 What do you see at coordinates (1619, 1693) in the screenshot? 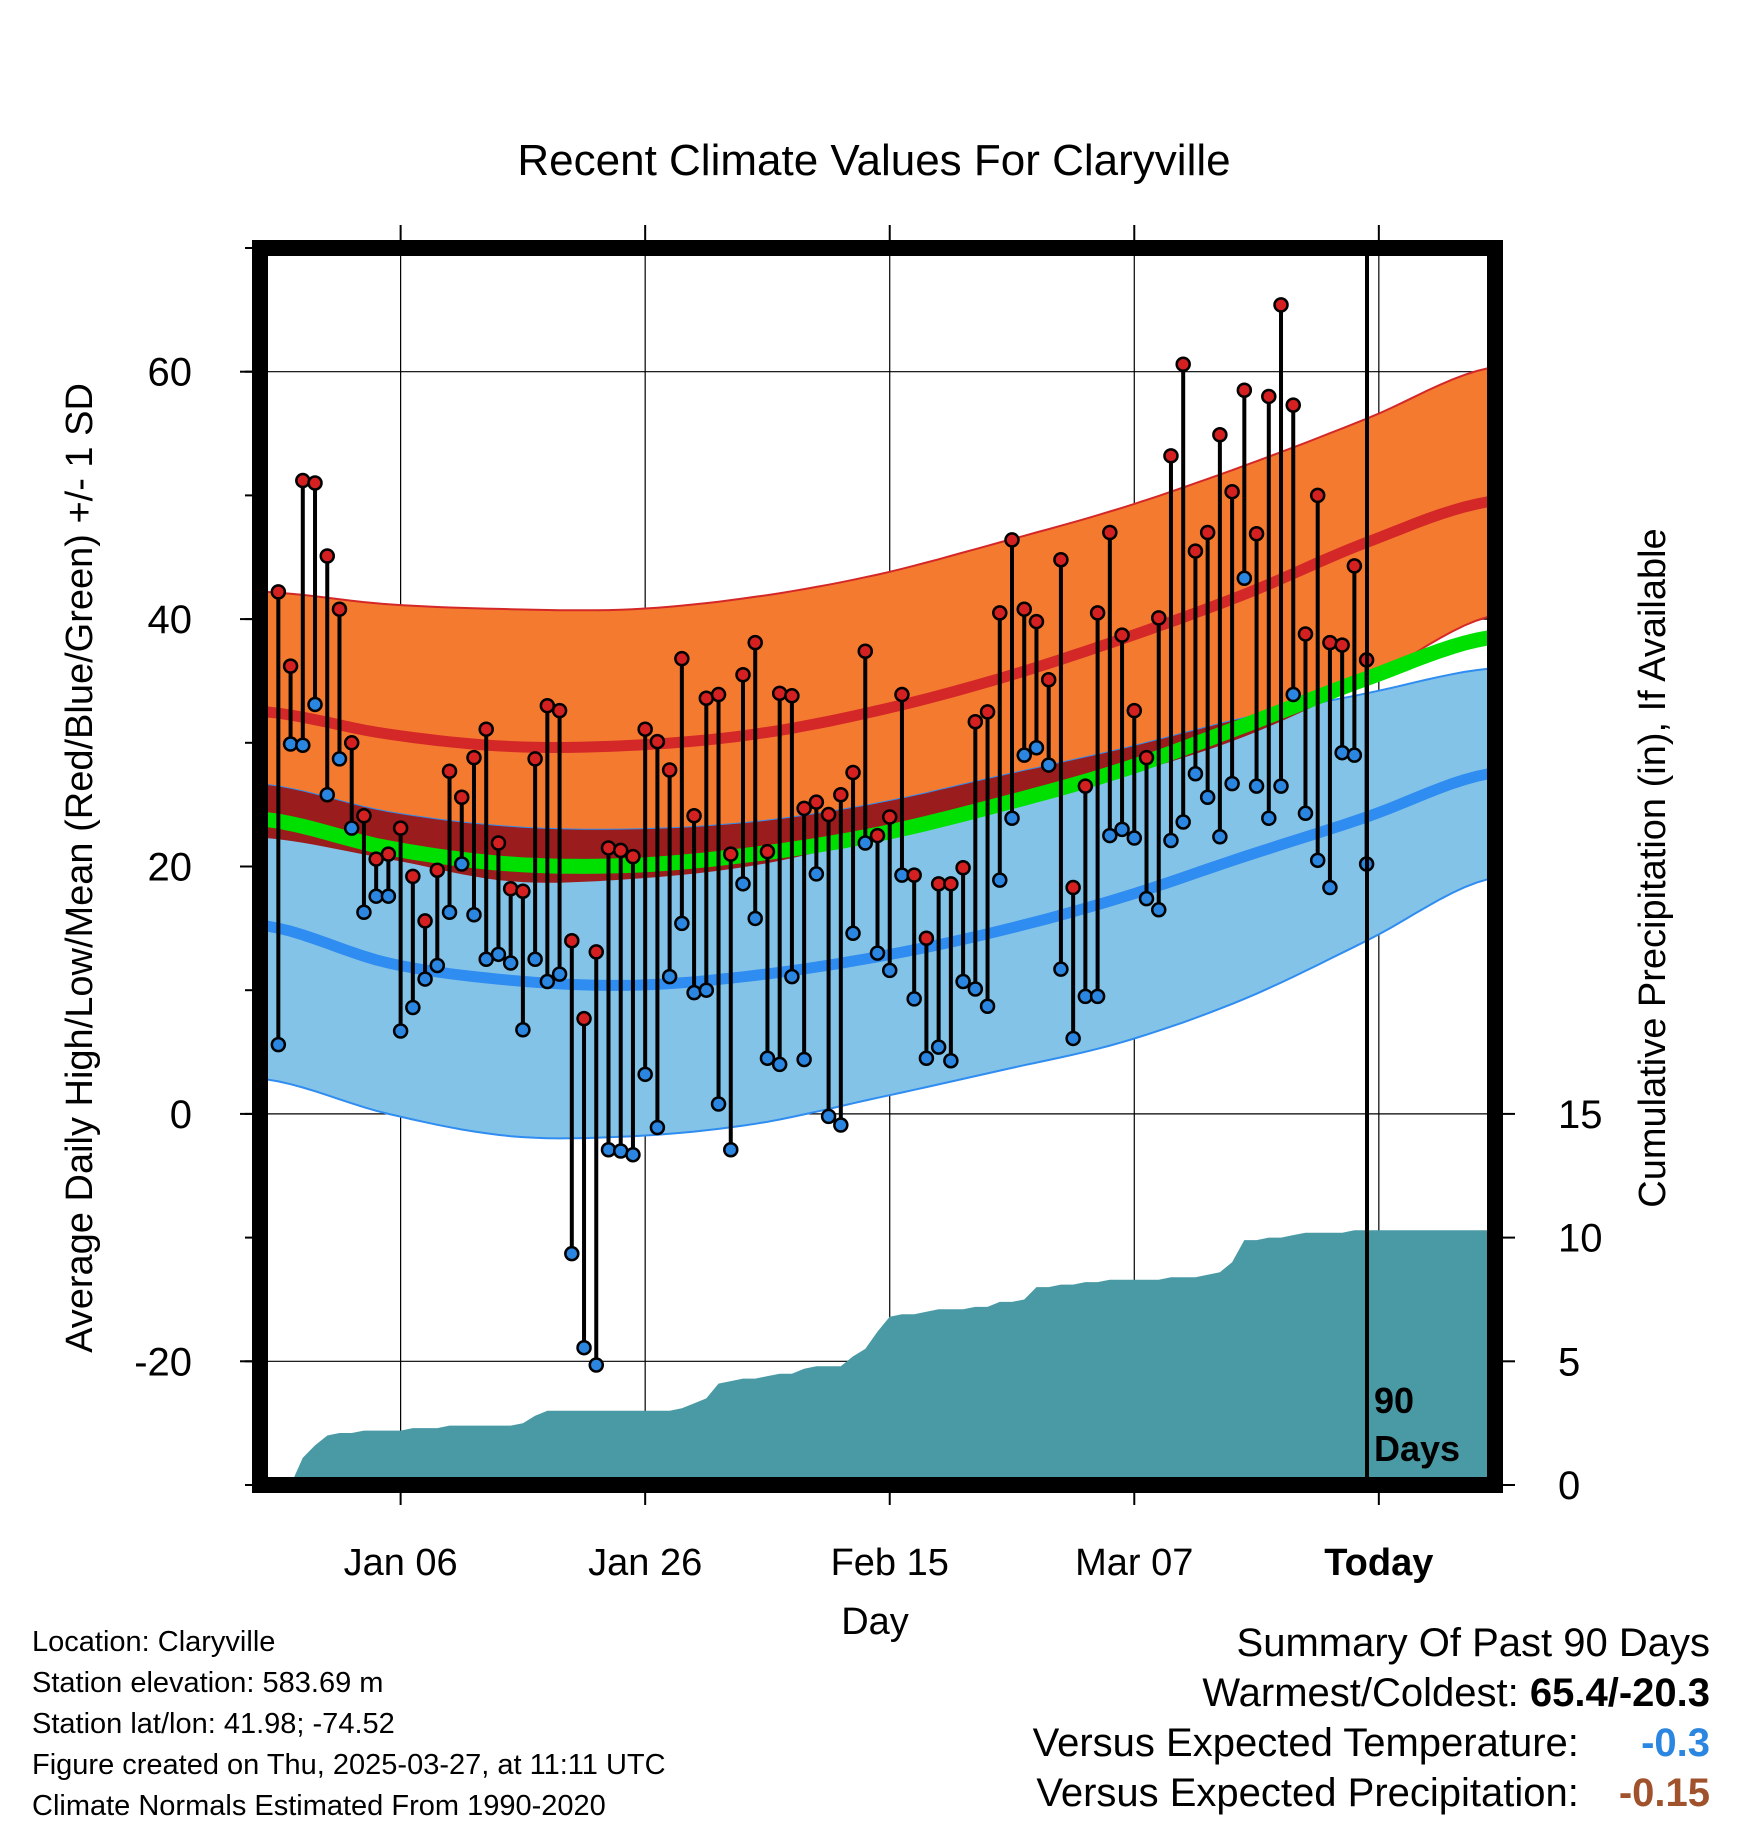
I see `summary-warmest-value: 65.4/-20.3` at bounding box center [1619, 1693].